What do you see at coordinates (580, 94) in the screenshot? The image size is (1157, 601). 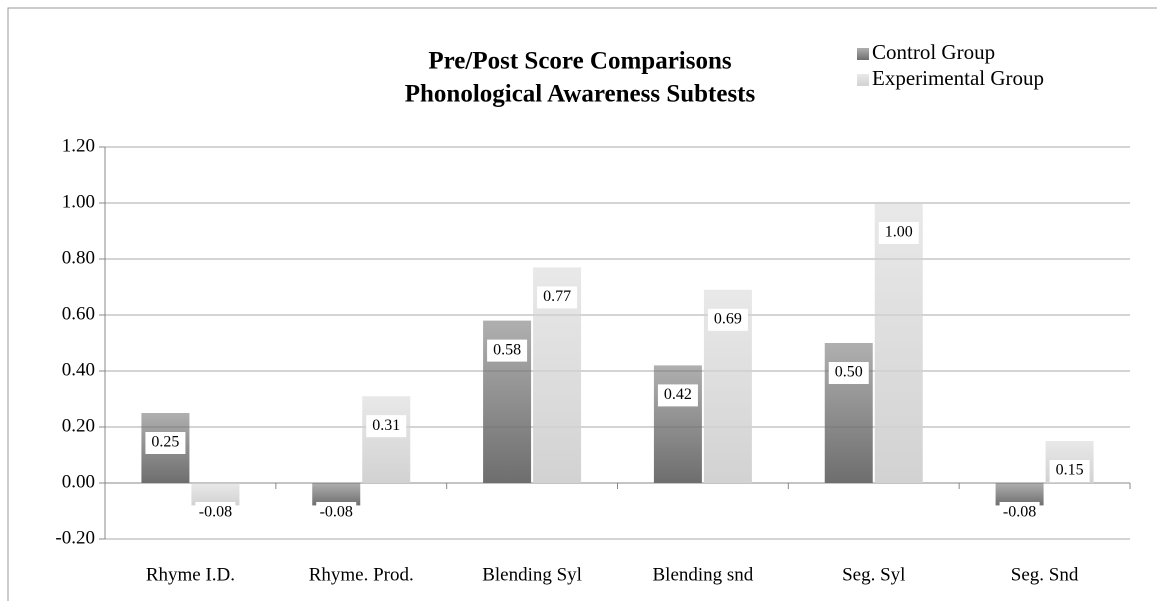 I see `chart-title: Phonological Awareness Subtests` at bounding box center [580, 94].